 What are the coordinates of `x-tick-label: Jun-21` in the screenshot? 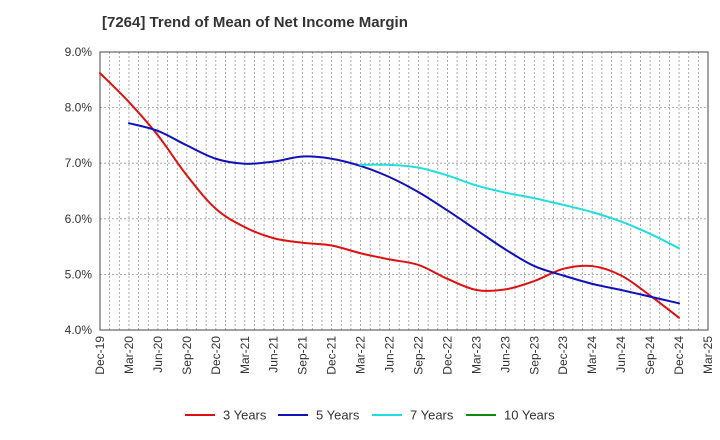 It's located at (274, 354).